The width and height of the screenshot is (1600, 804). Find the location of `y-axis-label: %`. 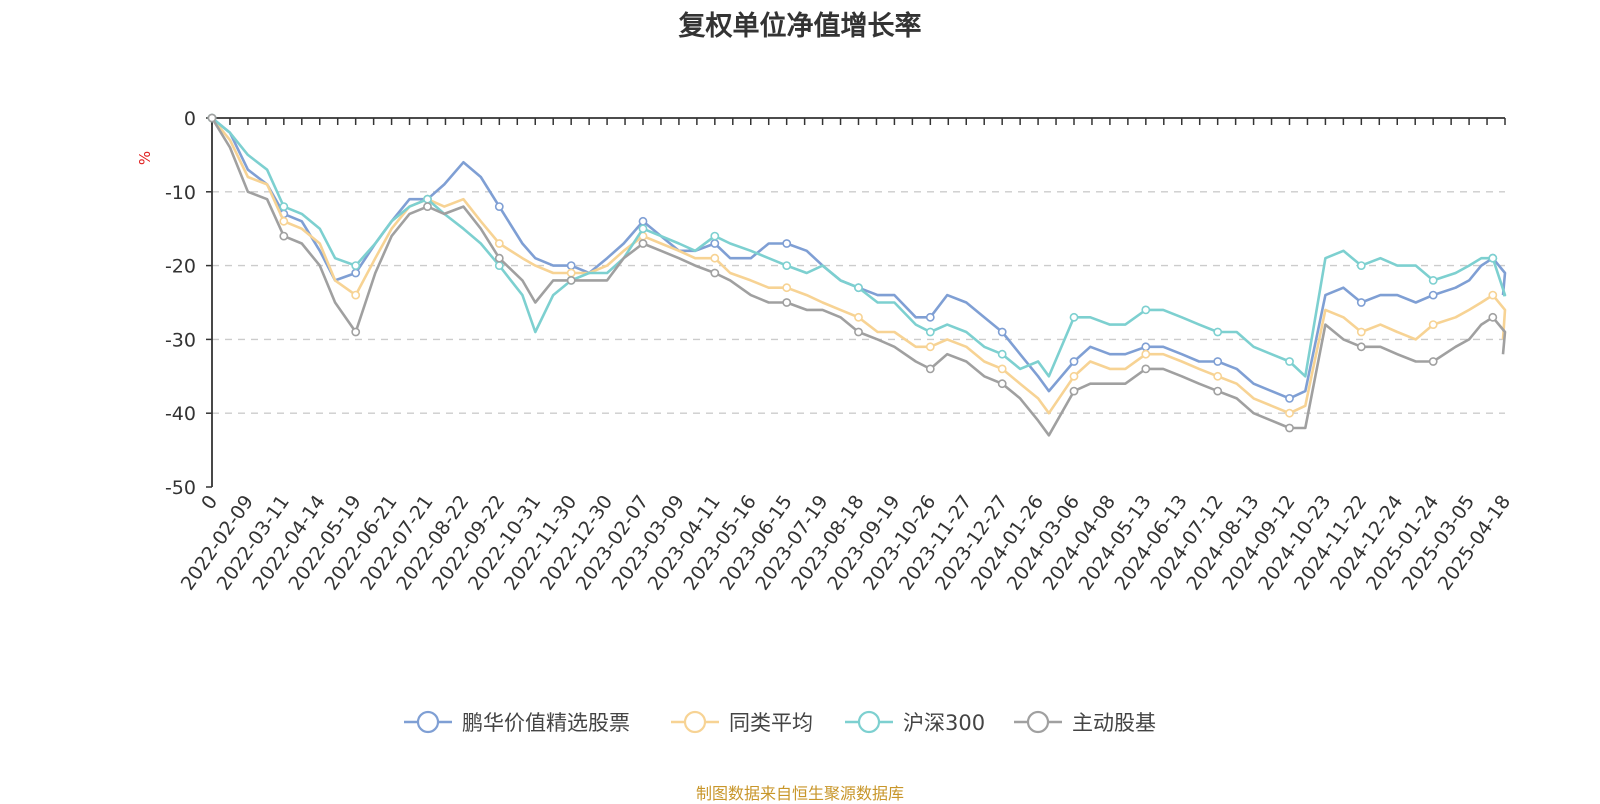

y-axis-label: % is located at coordinates (145, 158).